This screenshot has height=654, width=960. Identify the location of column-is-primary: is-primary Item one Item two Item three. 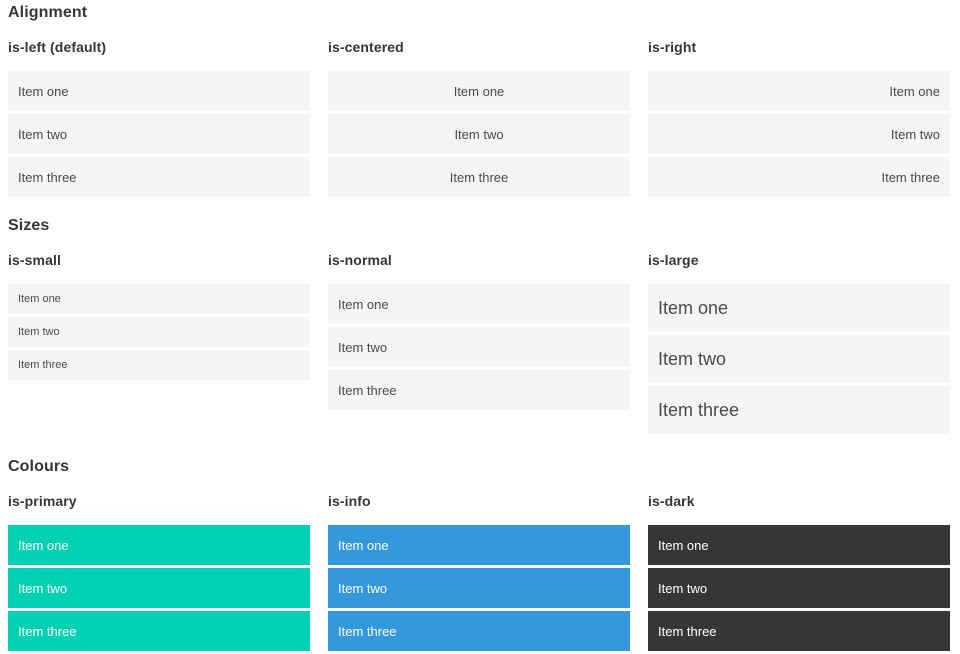
(159, 572).